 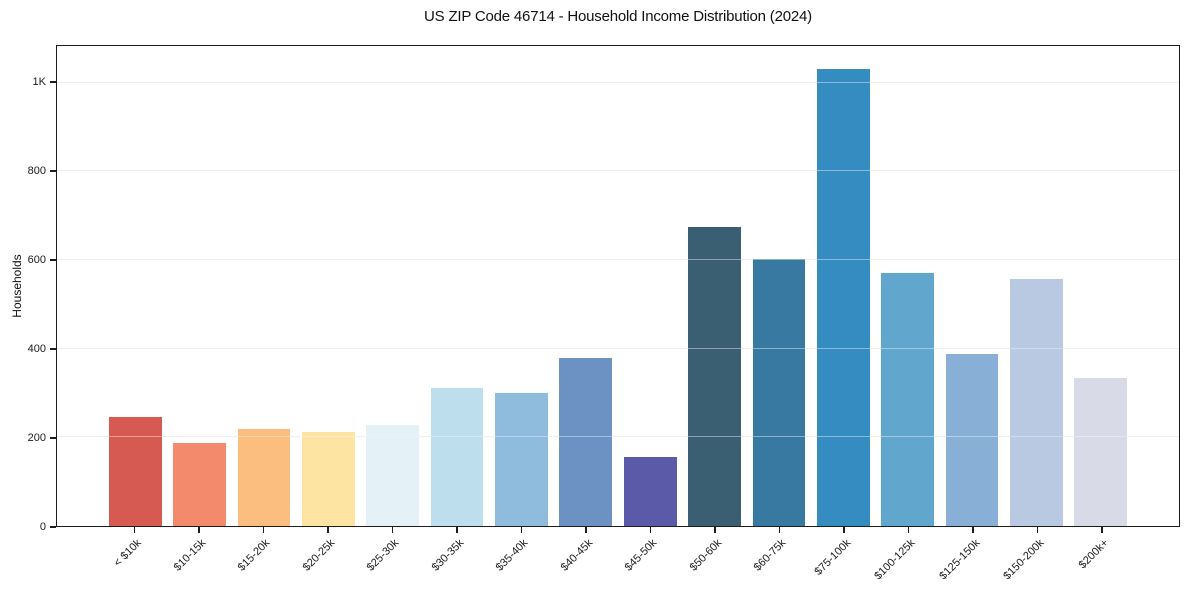 What do you see at coordinates (770, 555) in the screenshot?
I see `x-tick-label: $60-75k` at bounding box center [770, 555].